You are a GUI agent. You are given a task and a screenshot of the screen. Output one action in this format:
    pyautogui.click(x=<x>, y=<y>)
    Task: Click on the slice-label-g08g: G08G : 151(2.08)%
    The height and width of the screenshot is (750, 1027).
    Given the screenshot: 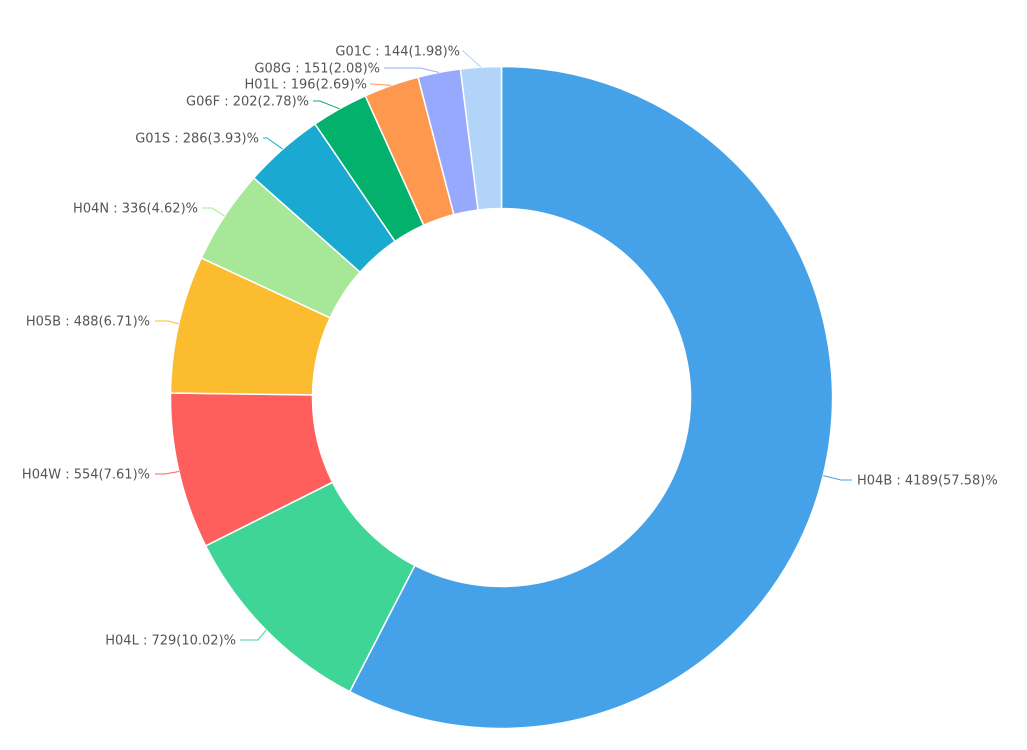 What is the action you would take?
    pyautogui.click(x=317, y=69)
    